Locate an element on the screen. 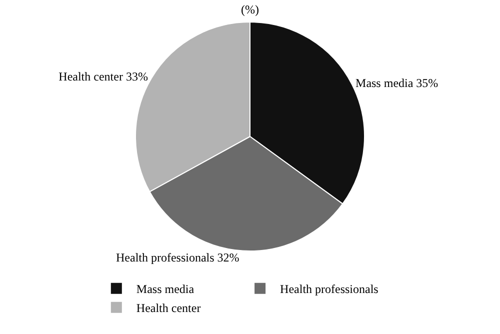 The width and height of the screenshot is (500, 334). chart-title: (%) is located at coordinates (250, 9).